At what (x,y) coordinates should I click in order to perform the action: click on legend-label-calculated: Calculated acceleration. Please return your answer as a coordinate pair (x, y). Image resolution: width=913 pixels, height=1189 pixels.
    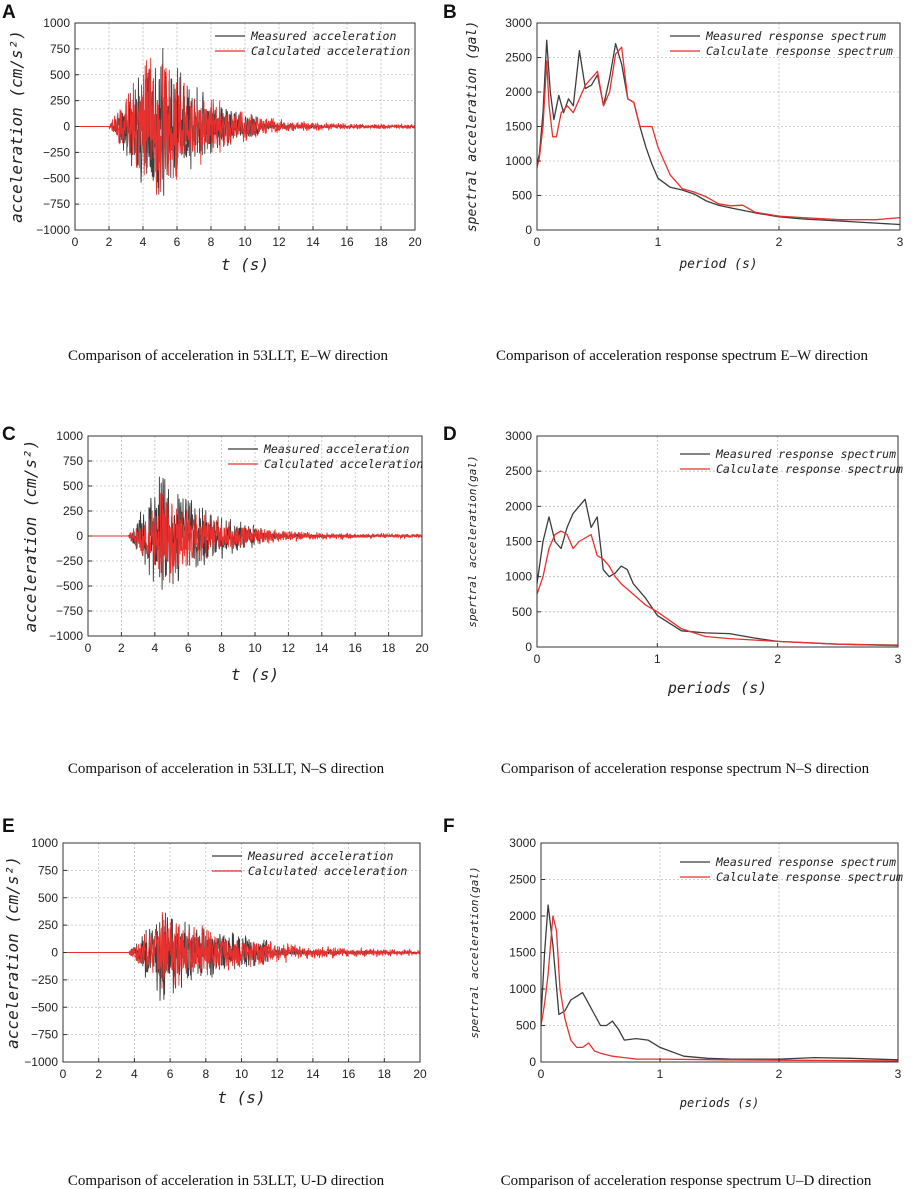
    Looking at the image, I should click on (327, 871).